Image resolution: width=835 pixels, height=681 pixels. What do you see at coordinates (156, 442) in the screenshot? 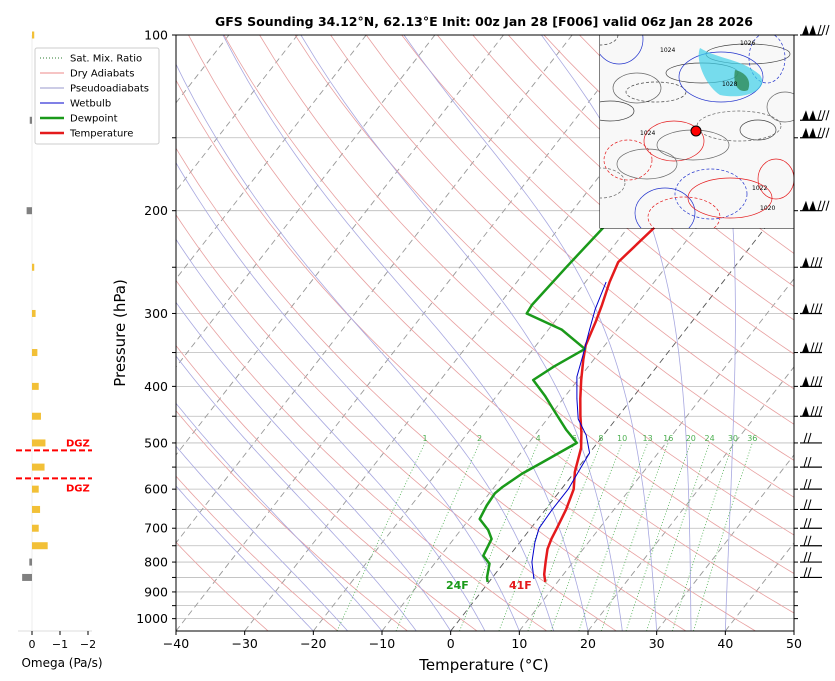
I see `y-tick-label: 500` at bounding box center [156, 442].